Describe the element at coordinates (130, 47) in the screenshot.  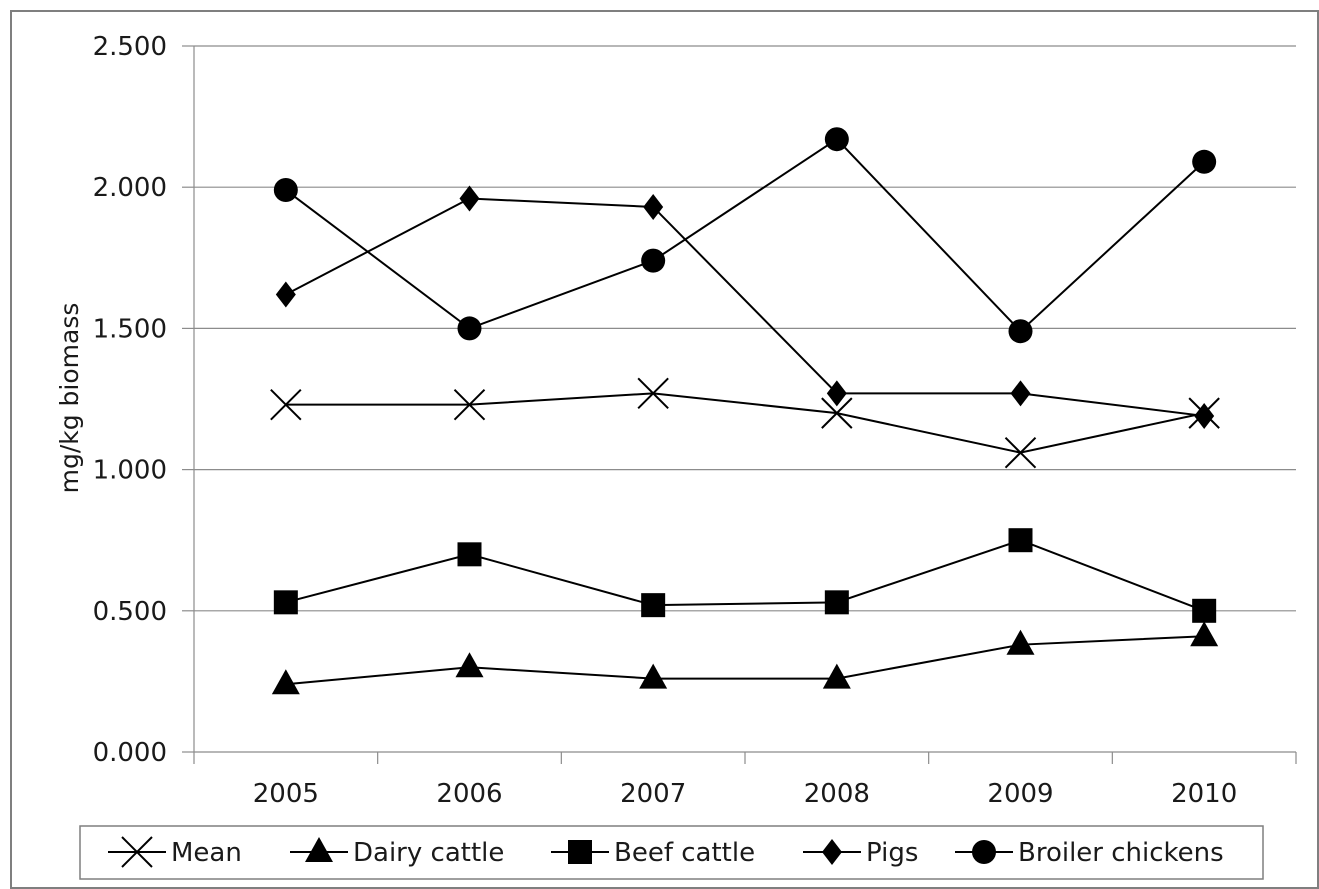
I see `y-tick-label: 2.500` at that location.